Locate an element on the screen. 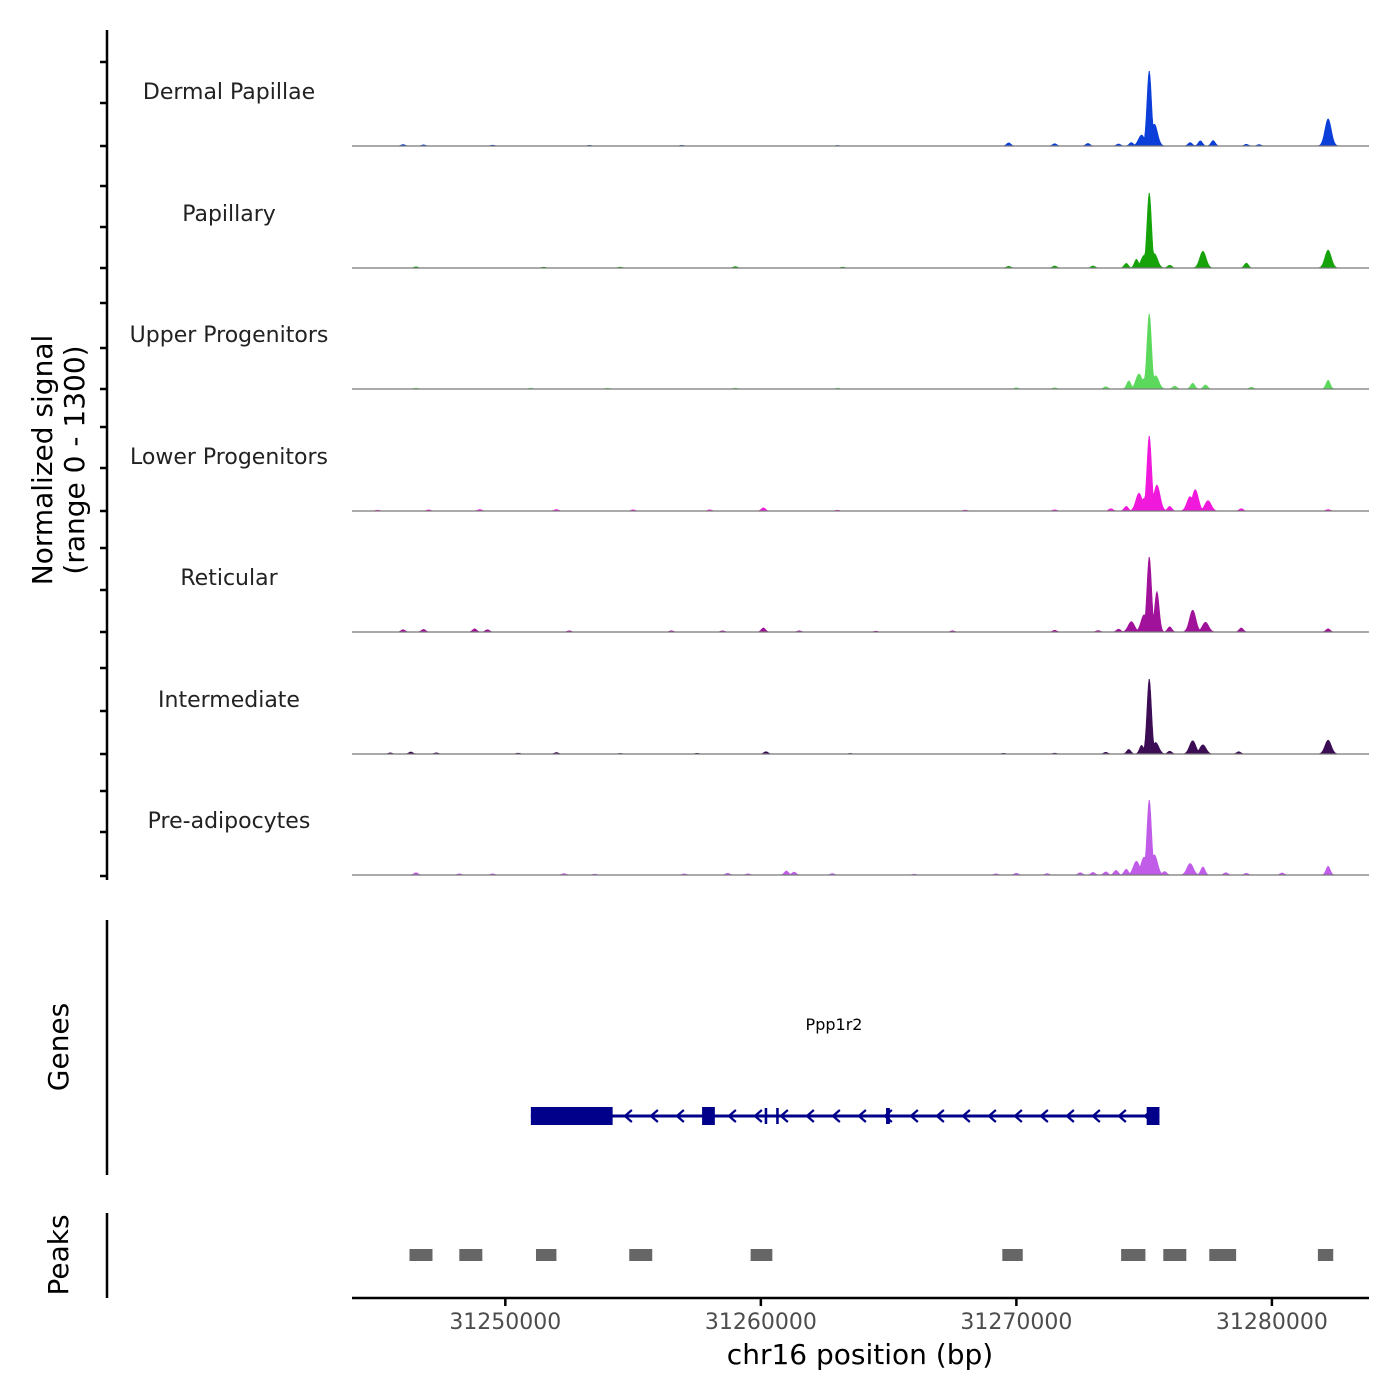 This screenshot has width=1400, height=1400. track-label: Papillary is located at coordinates (229, 214).